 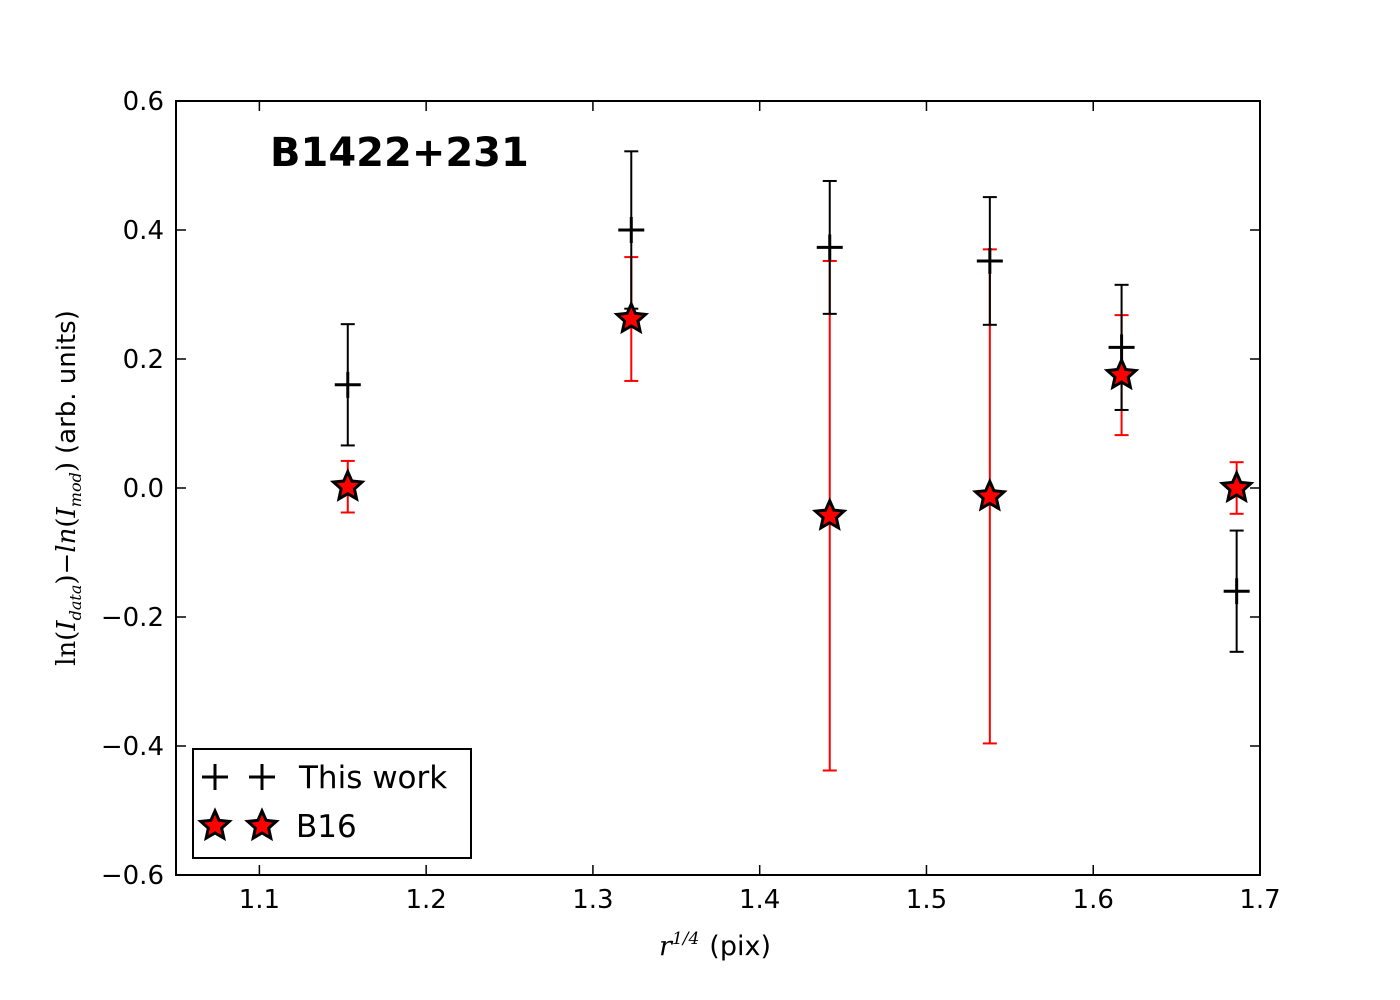 What do you see at coordinates (67, 540) in the screenshot?
I see `y-axis-label-ln: ln` at bounding box center [67, 540].